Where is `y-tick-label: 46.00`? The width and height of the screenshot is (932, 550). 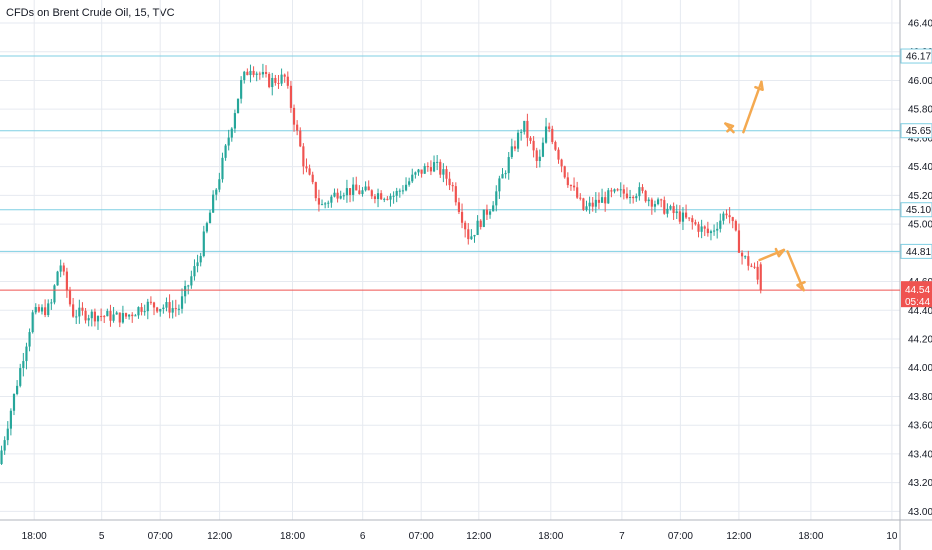
y-tick-label: 46.00 is located at coordinates (920, 81).